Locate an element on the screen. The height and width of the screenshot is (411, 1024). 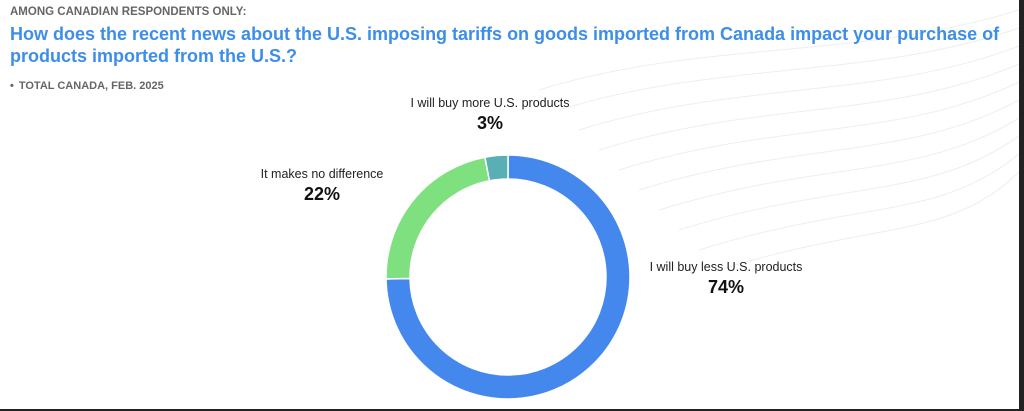
base-label: TOTAL CANADA, FEB. 2025 is located at coordinates (91, 86).